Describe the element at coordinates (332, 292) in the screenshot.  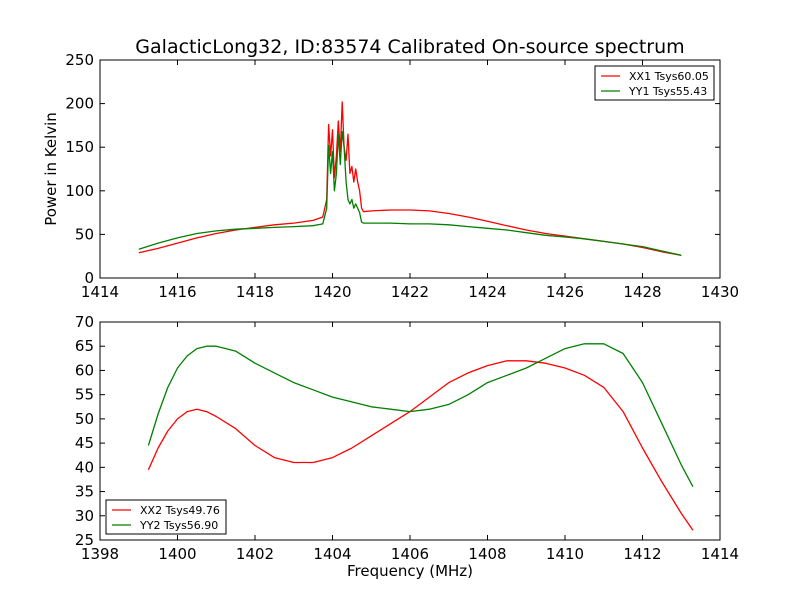
I see `x-tick-label: 1420` at that location.